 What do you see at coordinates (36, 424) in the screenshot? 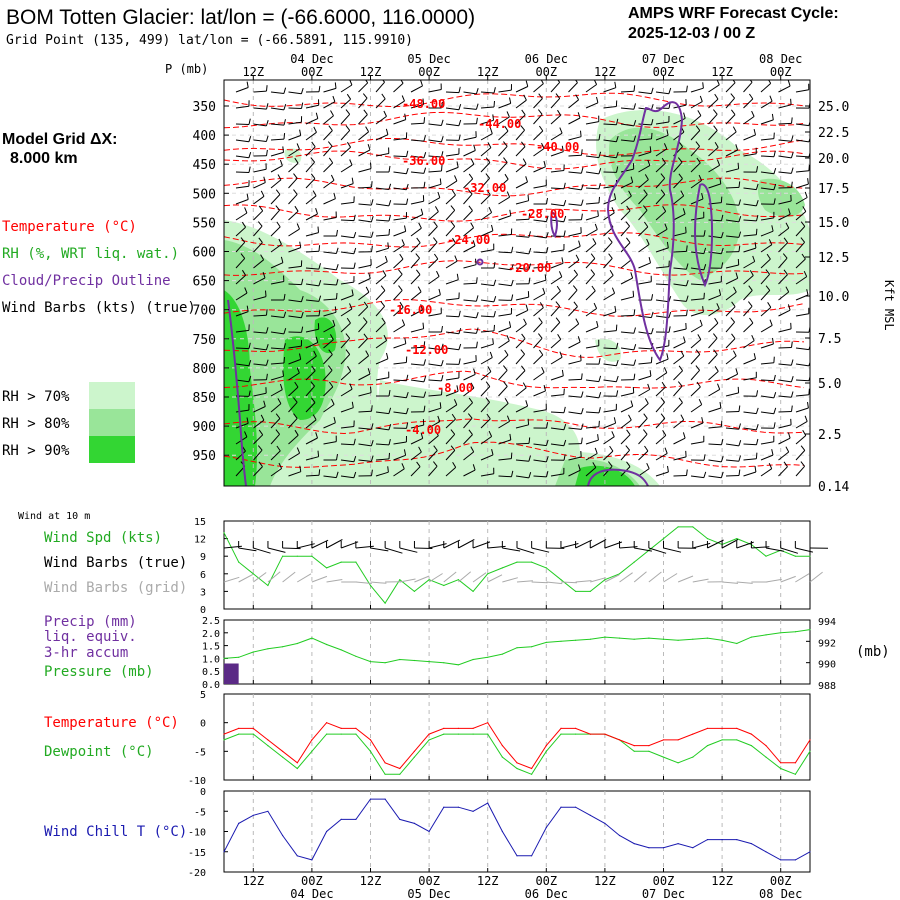
I see `legend-rh80: RH > 80%` at bounding box center [36, 424].